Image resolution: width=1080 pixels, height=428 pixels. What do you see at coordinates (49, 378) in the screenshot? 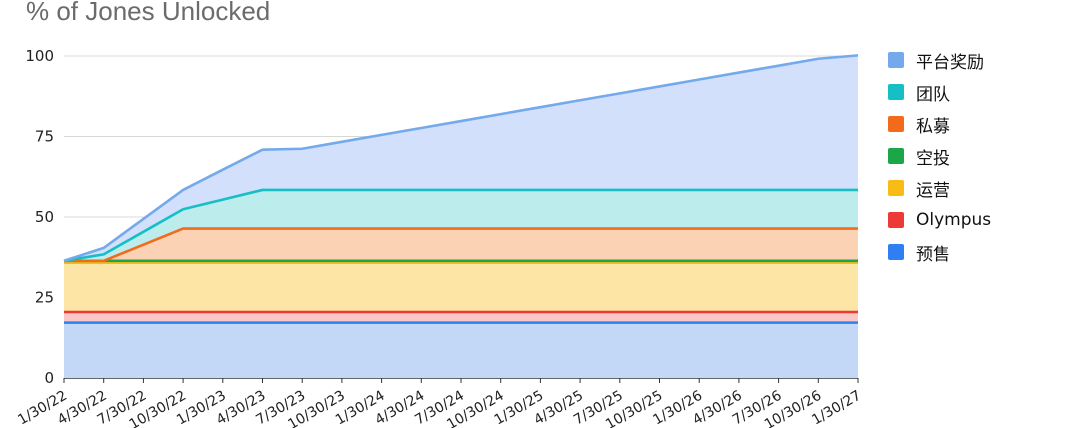
I see `y-tick-label: 0` at bounding box center [49, 378].